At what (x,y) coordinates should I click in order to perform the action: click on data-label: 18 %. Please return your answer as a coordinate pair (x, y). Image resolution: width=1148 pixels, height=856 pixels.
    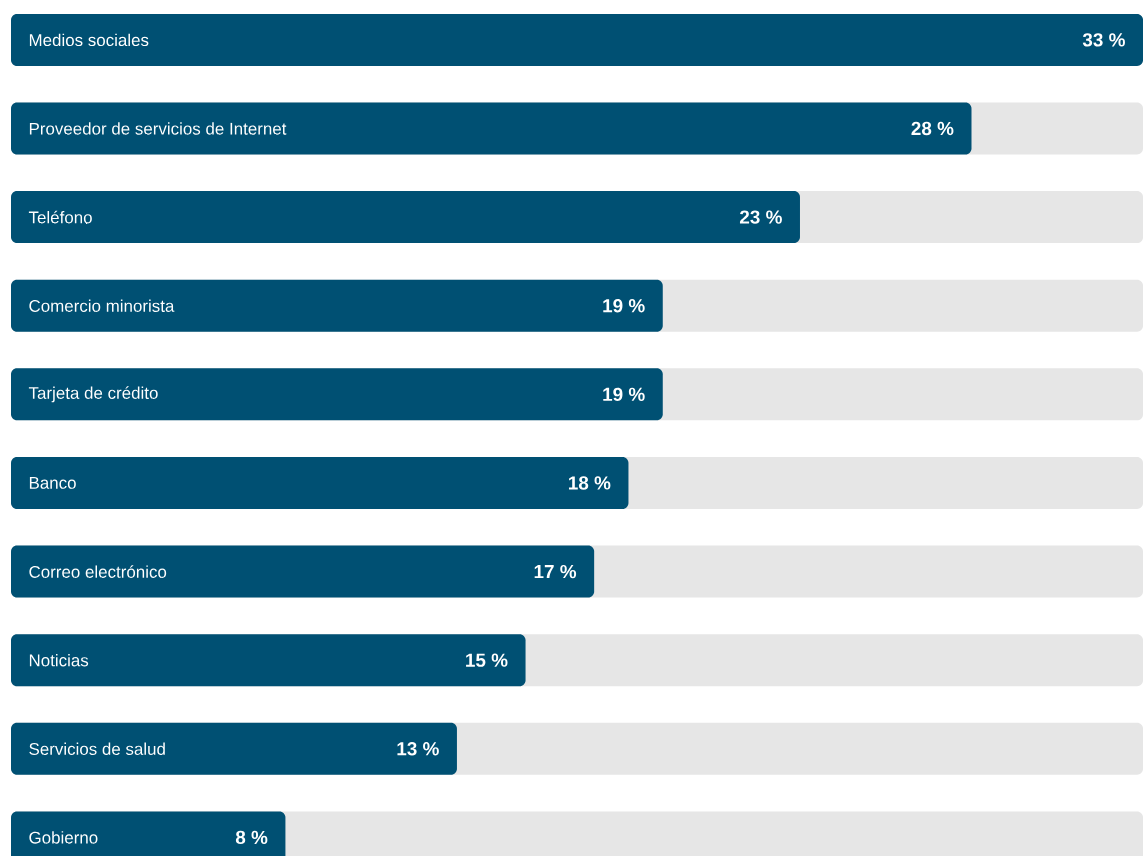
    Looking at the image, I should click on (589, 483).